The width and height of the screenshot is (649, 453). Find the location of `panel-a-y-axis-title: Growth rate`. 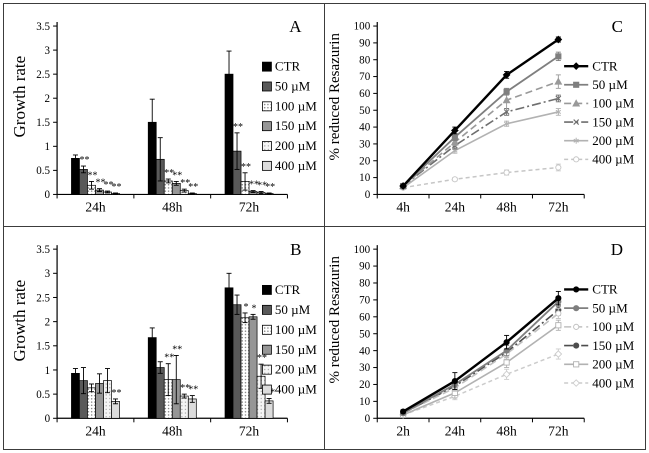

panel-a-y-axis-title: Growth rate is located at coordinates (19, 96).